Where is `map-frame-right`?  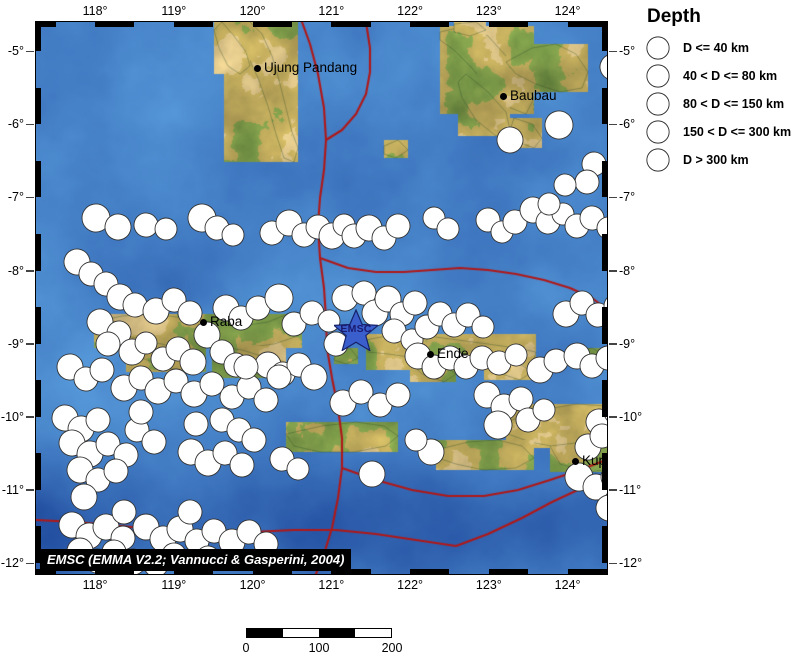
map-frame-right is located at coordinates (604, 298).